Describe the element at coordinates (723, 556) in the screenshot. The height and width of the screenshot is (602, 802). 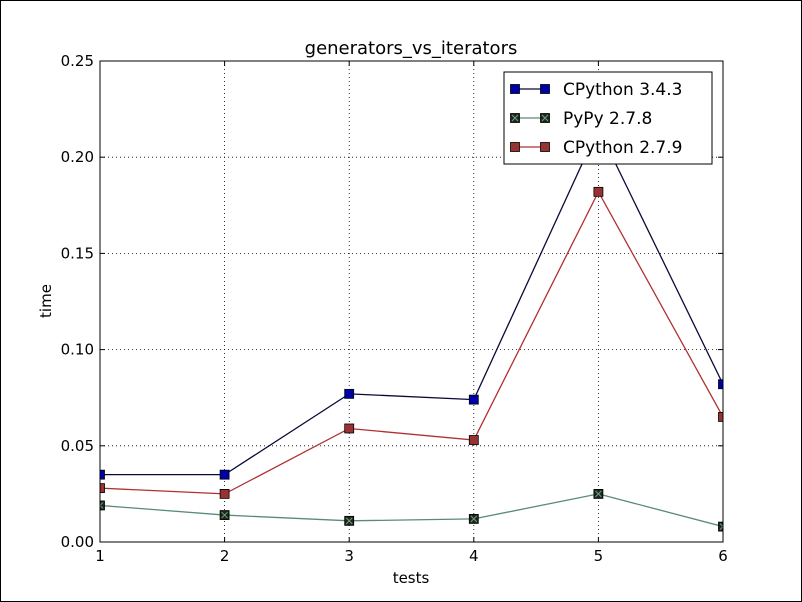
I see `x-tick-label: 6` at that location.